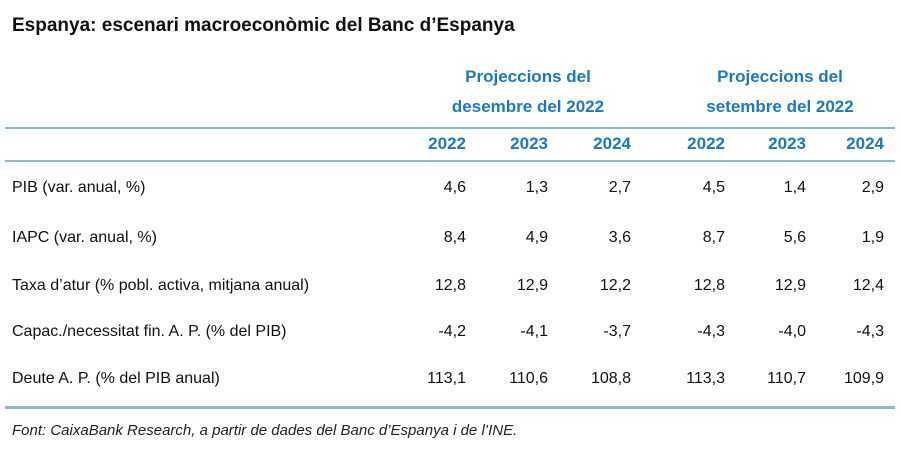 The image size is (900, 453). I want to click on table-row: IAPC (var. anual, %) 8,4 4,9 3,6 8,7 5,6 1,9, so click(450, 241).